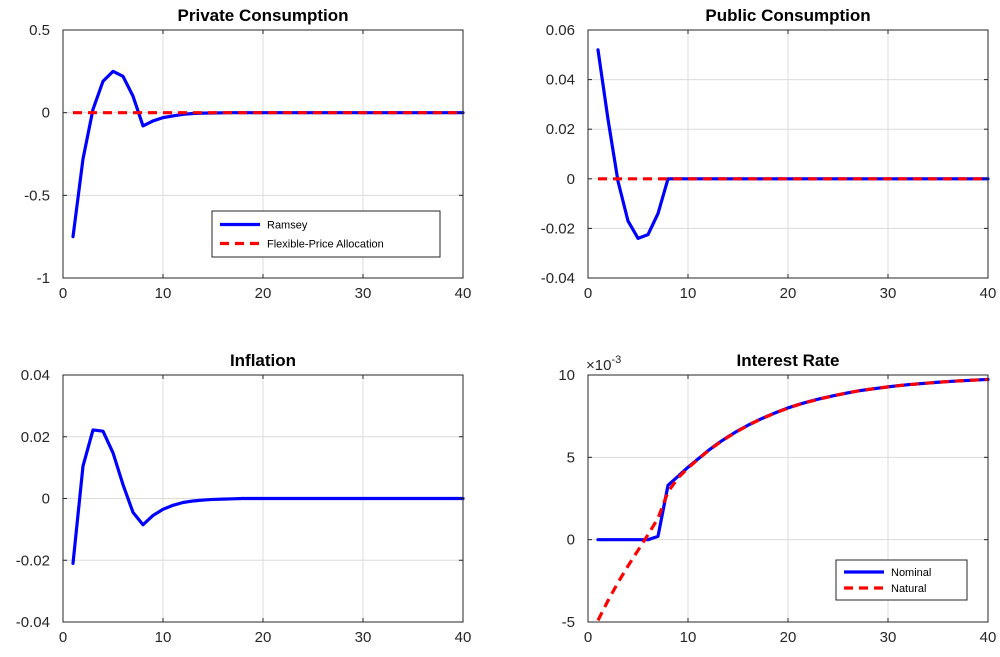 The height and width of the screenshot is (657, 1000). I want to click on legend: Nominal Natural, so click(901, 580).